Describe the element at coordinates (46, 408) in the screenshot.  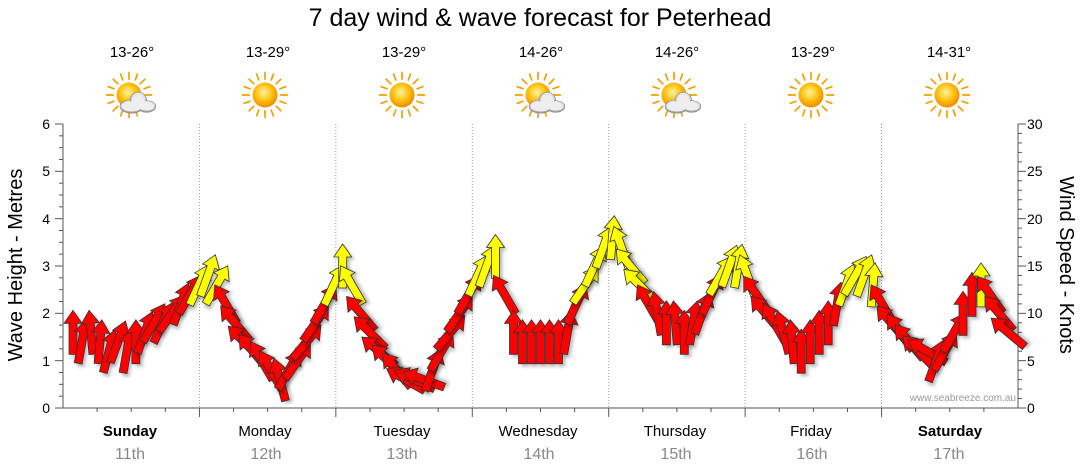
I see `left-tick-label: 0` at that location.